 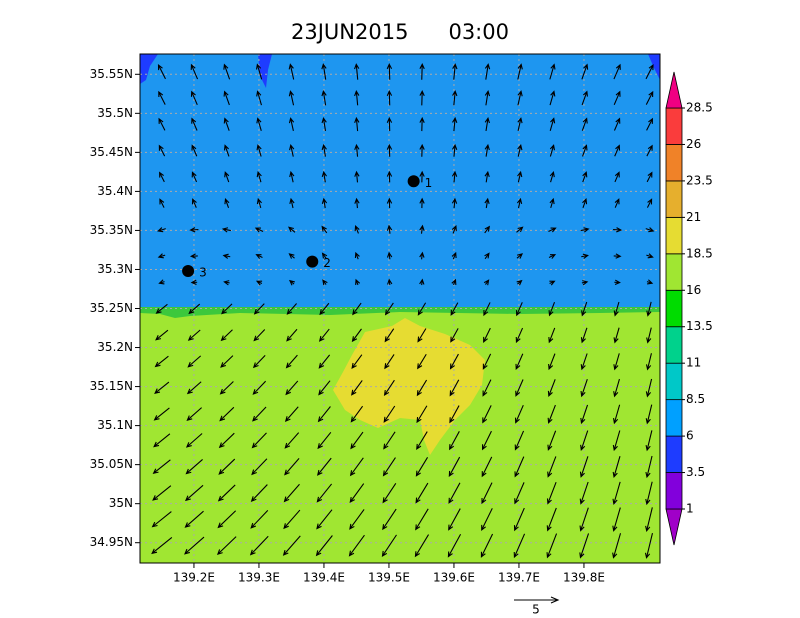 What do you see at coordinates (115, 425) in the screenshot?
I see `y-tick-label: 35.1N` at bounding box center [115, 425].